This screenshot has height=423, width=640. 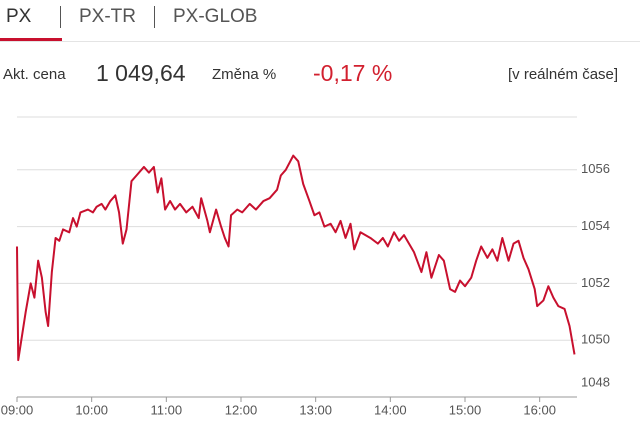 I want to click on price: 1 049,64, so click(x=141, y=73).